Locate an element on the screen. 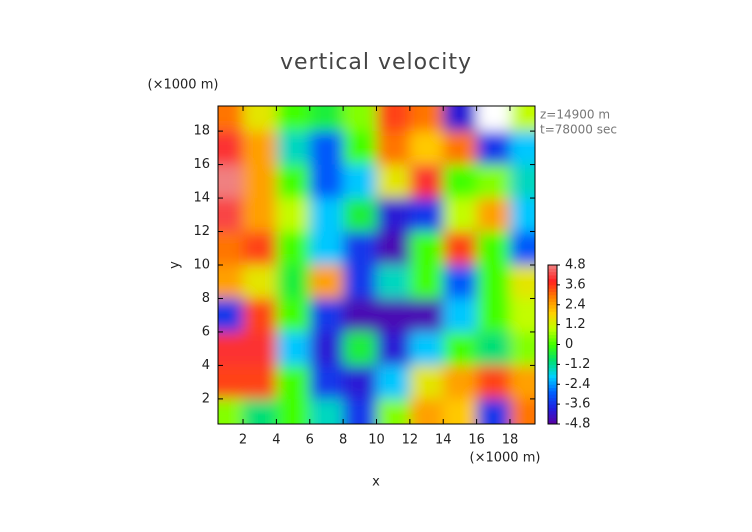 This screenshot has width=752, height=532. x-tick-label: 16 is located at coordinates (476, 440).